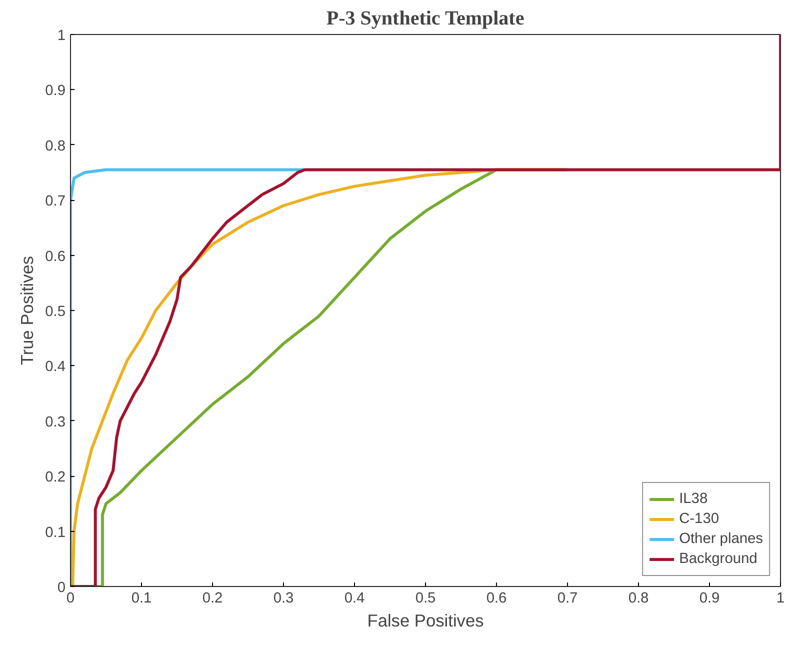 The image size is (790, 646). I want to click on x-tick-label: 0.8, so click(638, 598).